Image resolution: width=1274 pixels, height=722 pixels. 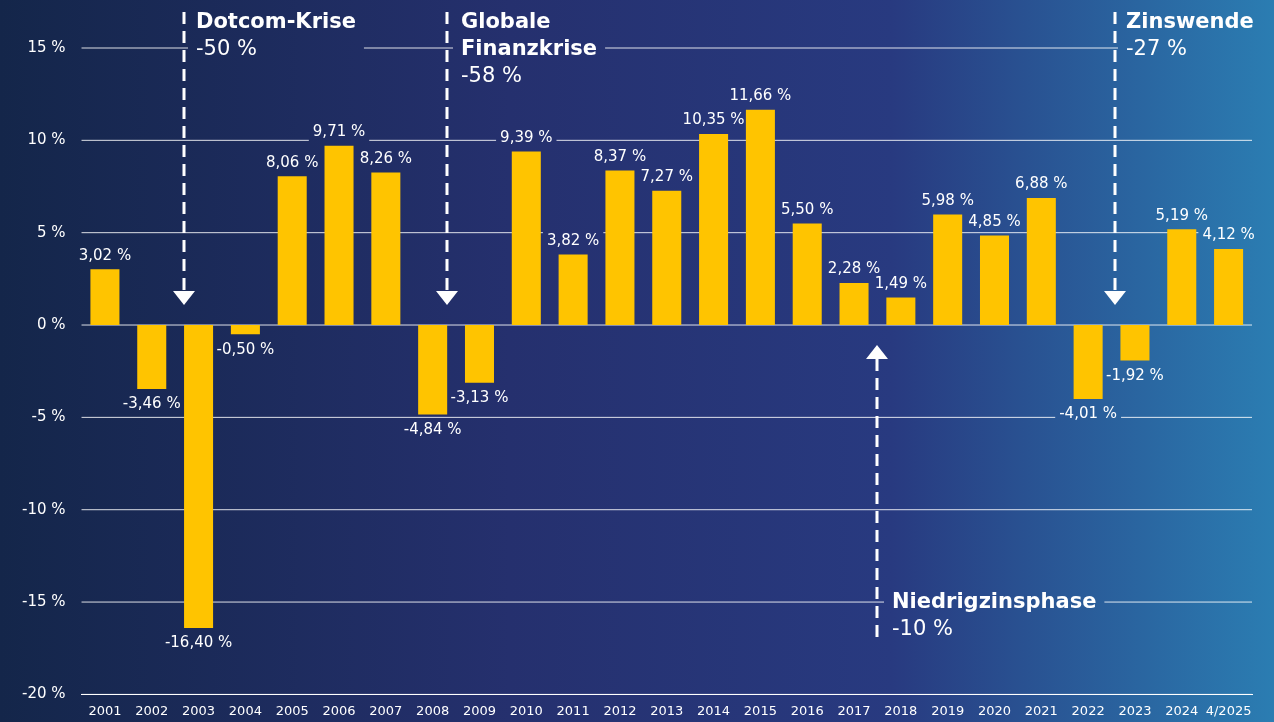 What do you see at coordinates (994, 614) in the screenshot?
I see `annotation: Niedrigzinsphase -10 %` at bounding box center [994, 614].